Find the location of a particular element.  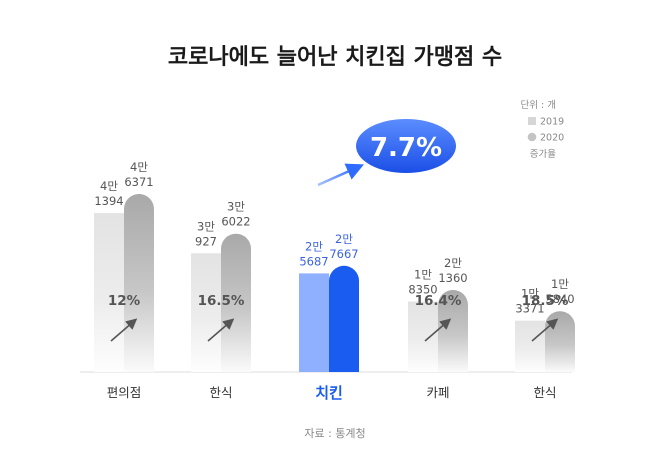

legend-swatch-2019 is located at coordinates (532, 121).